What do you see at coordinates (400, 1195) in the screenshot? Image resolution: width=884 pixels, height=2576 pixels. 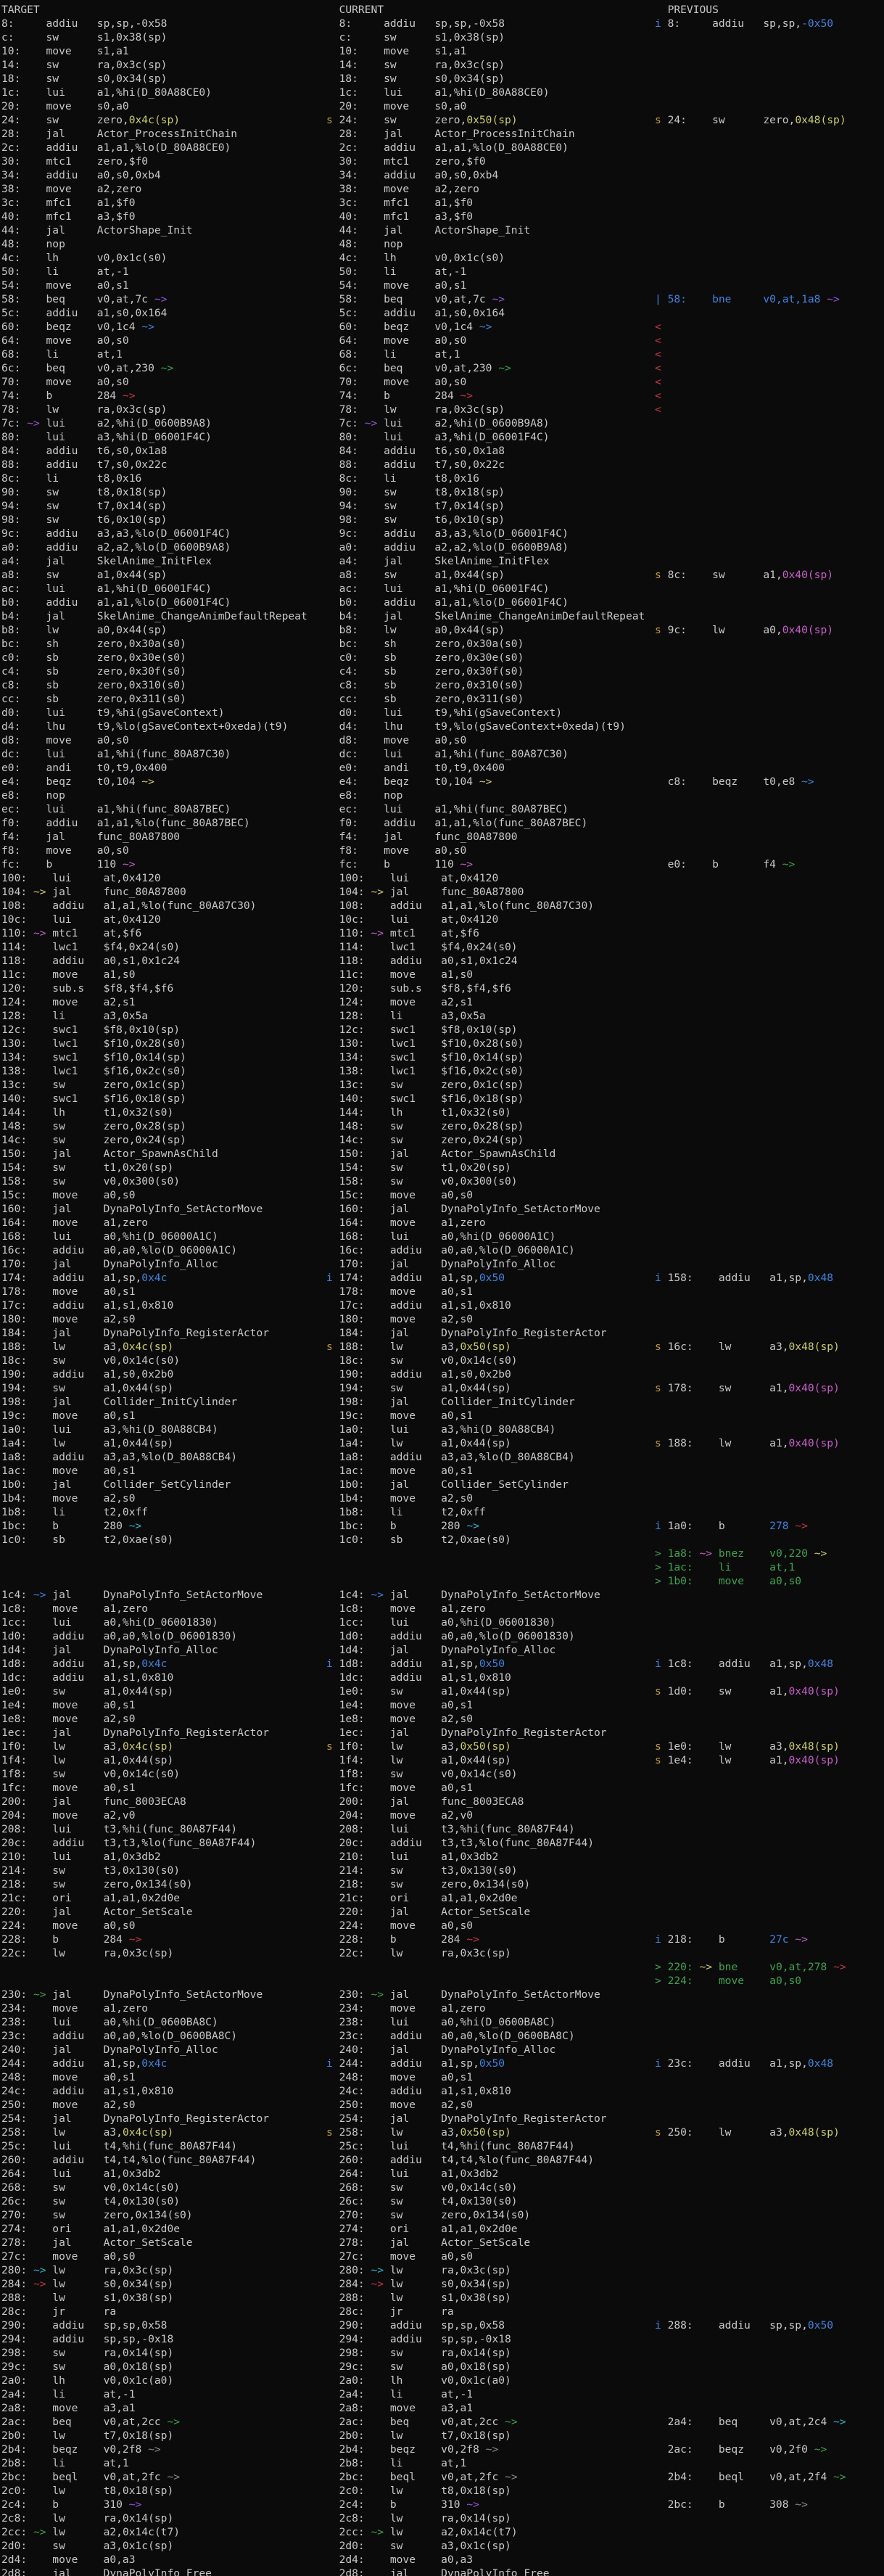 I see `current-cell: 15c: move a0,s0` at bounding box center [400, 1195].